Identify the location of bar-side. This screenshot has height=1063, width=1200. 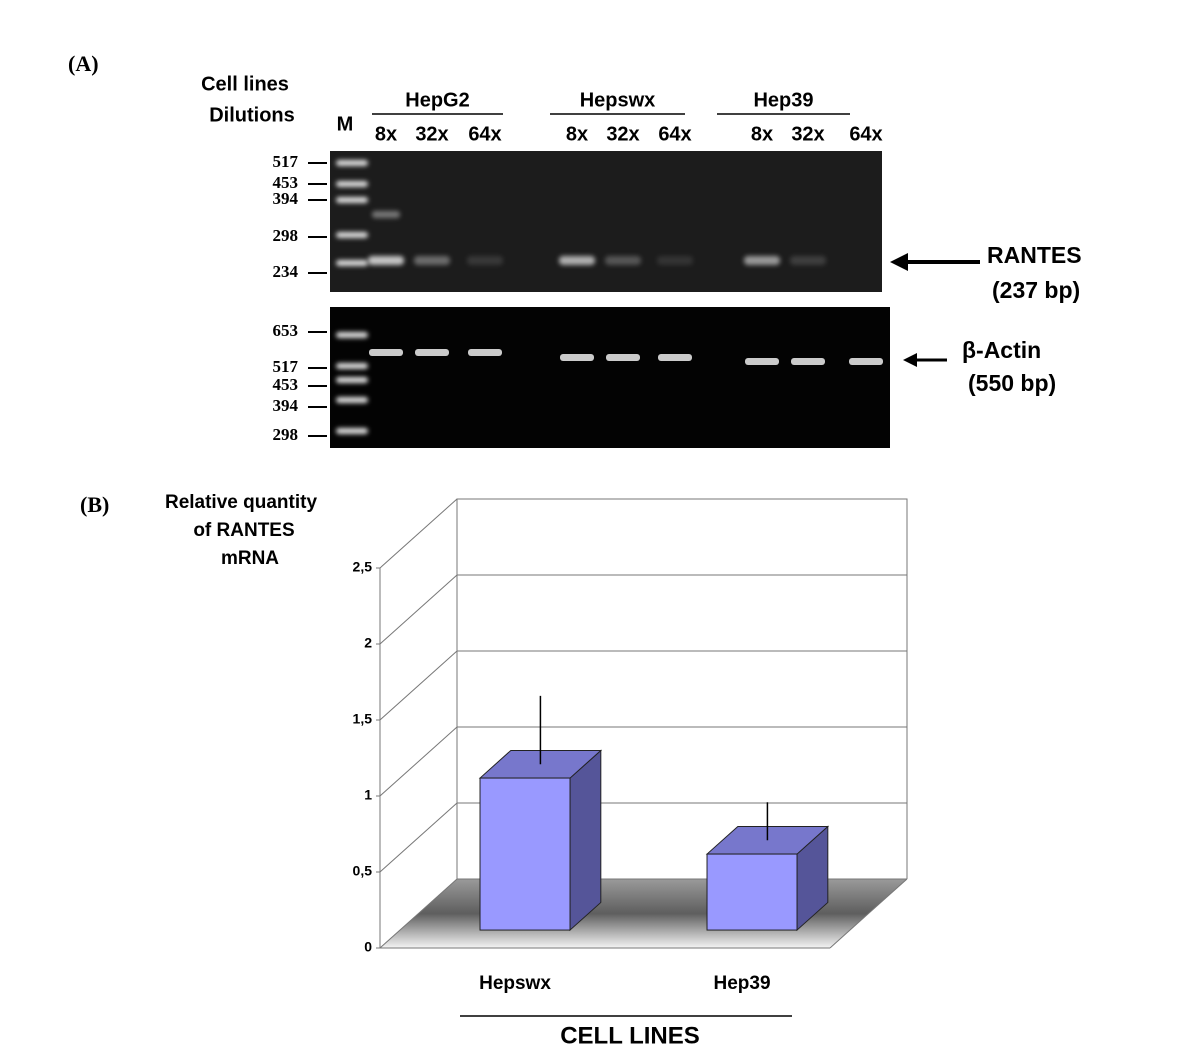
(585, 840).